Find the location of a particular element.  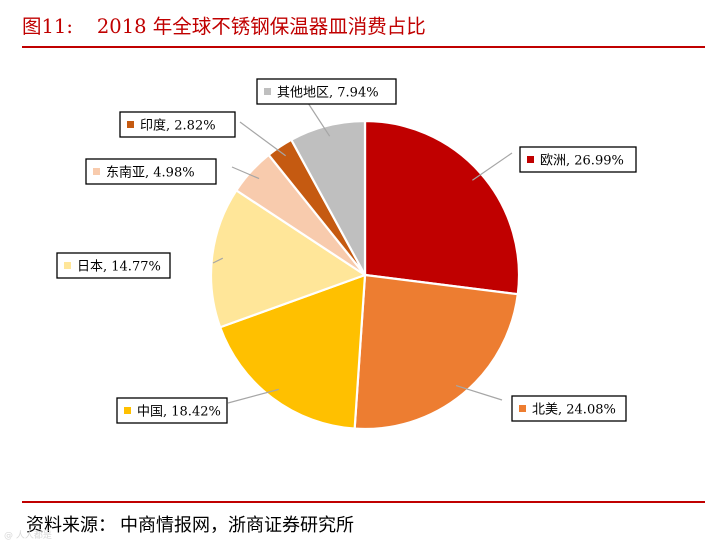

data-label-southeast-asia: 东南亚, 4.98% is located at coordinates (150, 173).